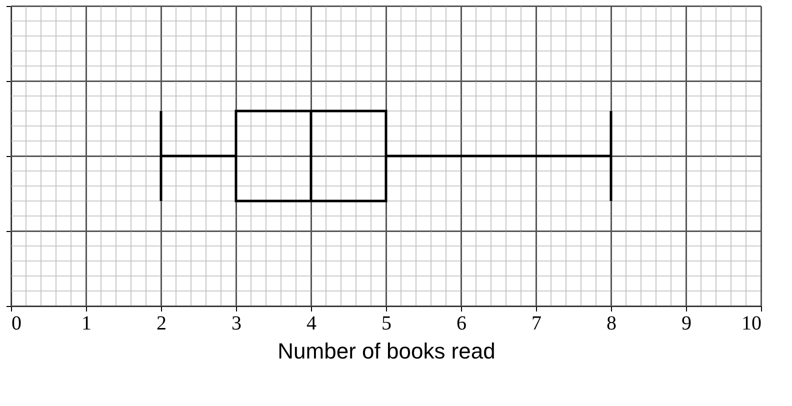 Image resolution: width=792 pixels, height=406 pixels. Describe the element at coordinates (461, 323) in the screenshot. I see `x-tick-label: 6` at that location.